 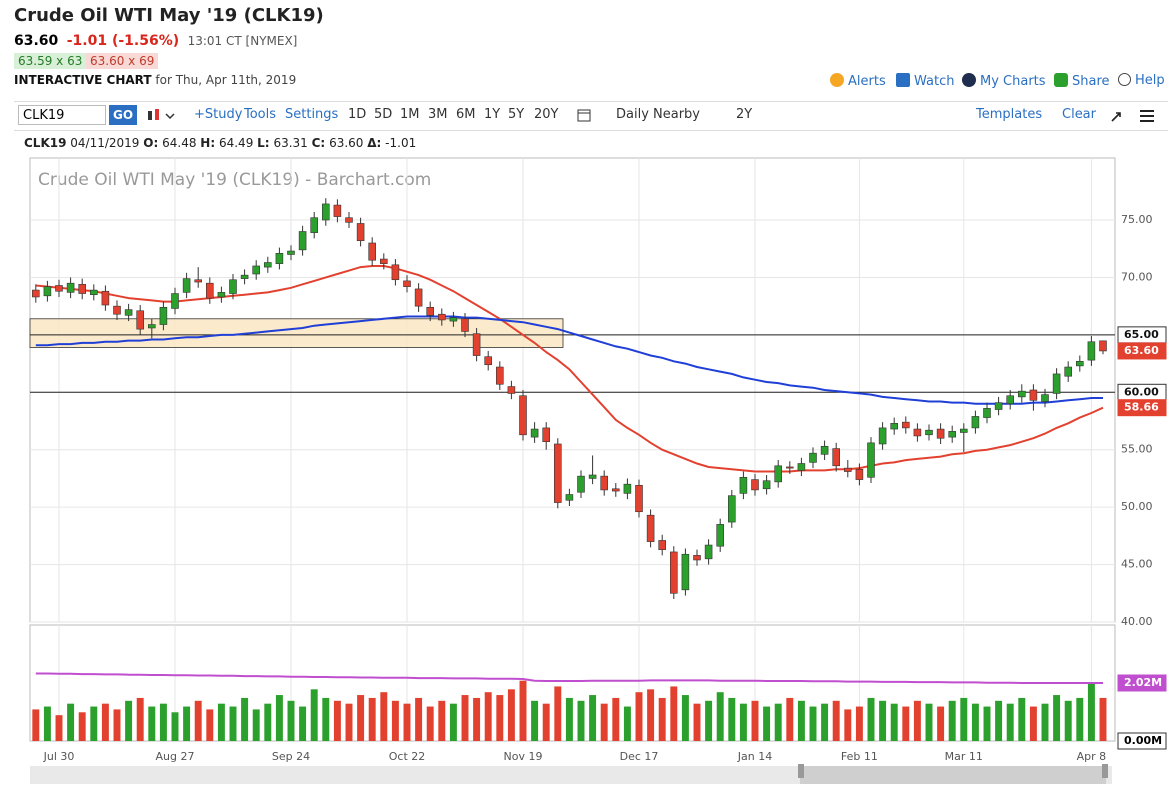 What do you see at coordinates (383, 114) in the screenshot?
I see `period-button: 5D` at bounding box center [383, 114].